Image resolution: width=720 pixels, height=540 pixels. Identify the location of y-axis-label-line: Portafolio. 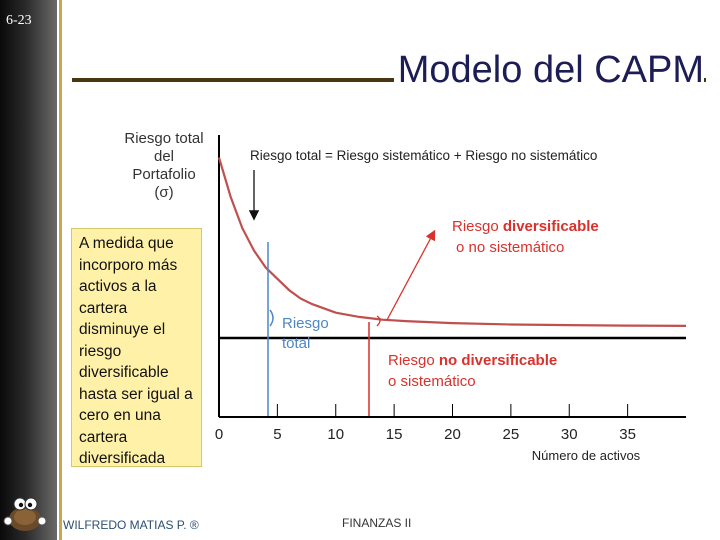
(164, 174).